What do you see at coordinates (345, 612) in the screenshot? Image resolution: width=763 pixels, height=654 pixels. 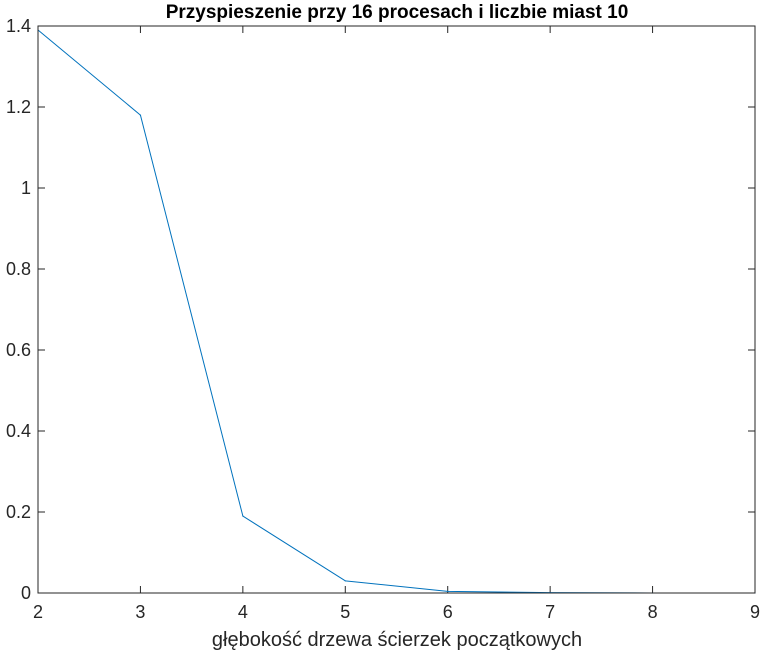 I see `x-tick-label: 5` at bounding box center [345, 612].